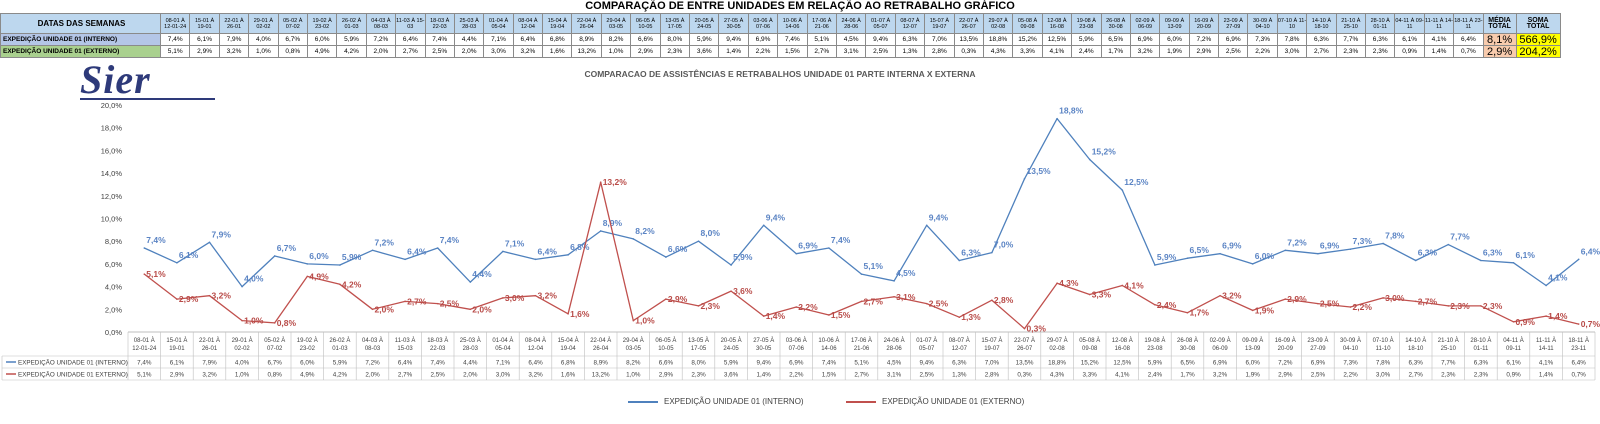 This screenshot has width=1600, height=424. Describe the element at coordinates (645, 321) in the screenshot. I see `data-label: 1,0%` at that location.